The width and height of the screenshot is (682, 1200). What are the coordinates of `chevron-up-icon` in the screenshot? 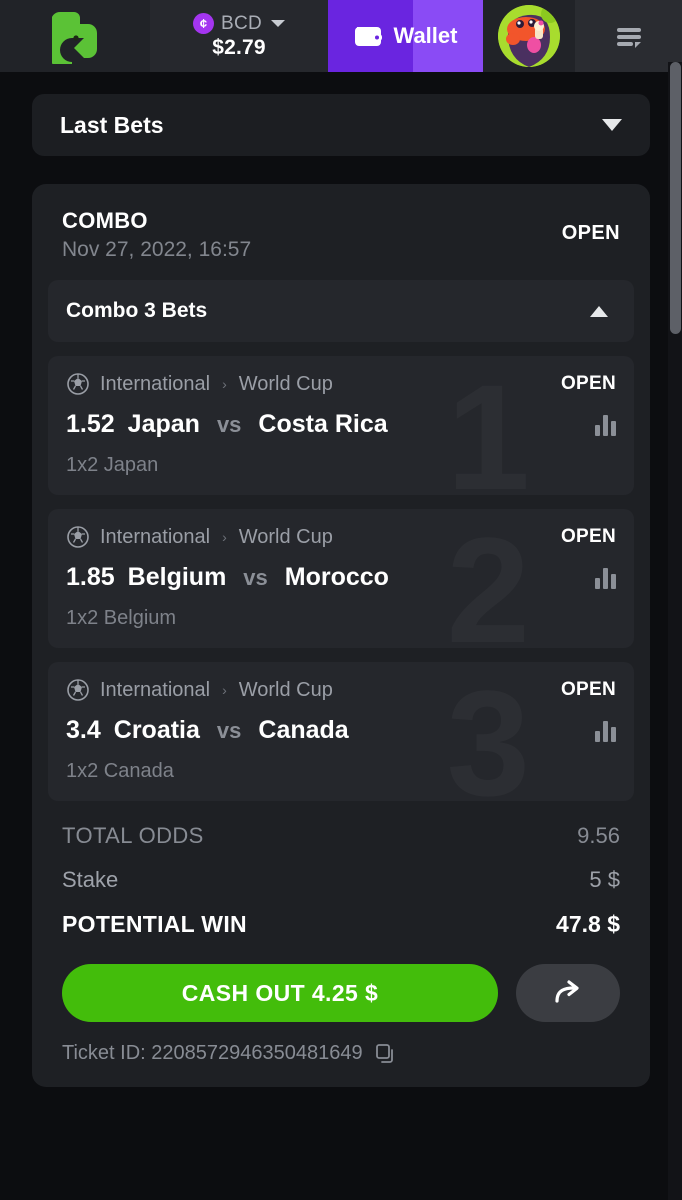 It's located at (599, 311).